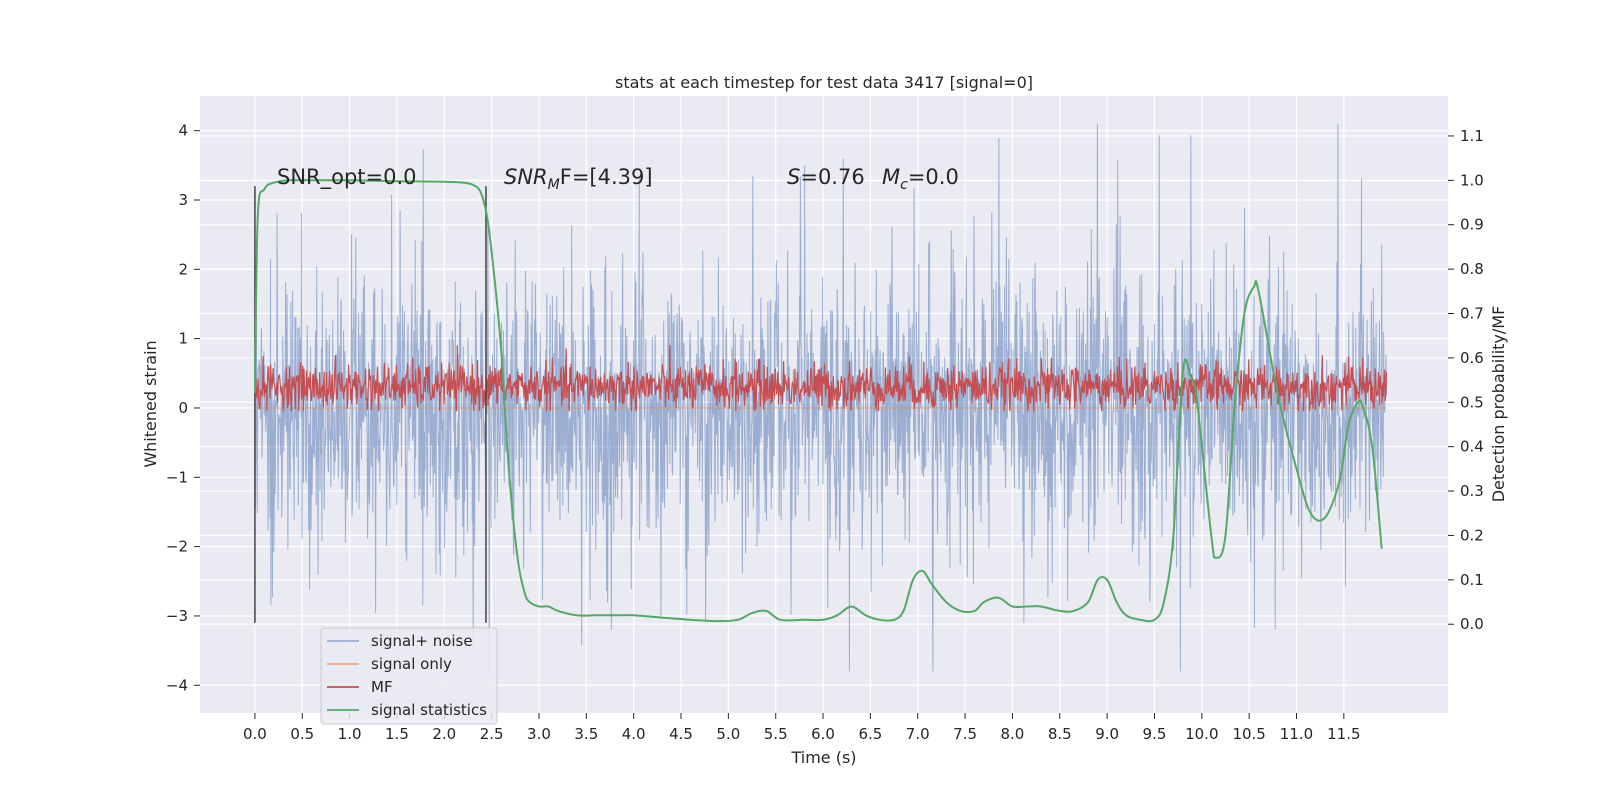 The width and height of the screenshot is (1600, 800). Describe the element at coordinates (933, 177) in the screenshot. I see `annotation-mc-value: =0.0` at that location.